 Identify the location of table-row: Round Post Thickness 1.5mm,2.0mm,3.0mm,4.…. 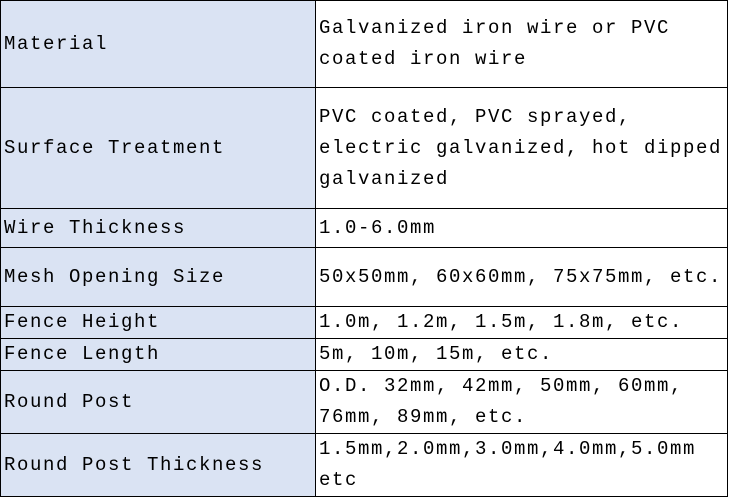
(364, 465).